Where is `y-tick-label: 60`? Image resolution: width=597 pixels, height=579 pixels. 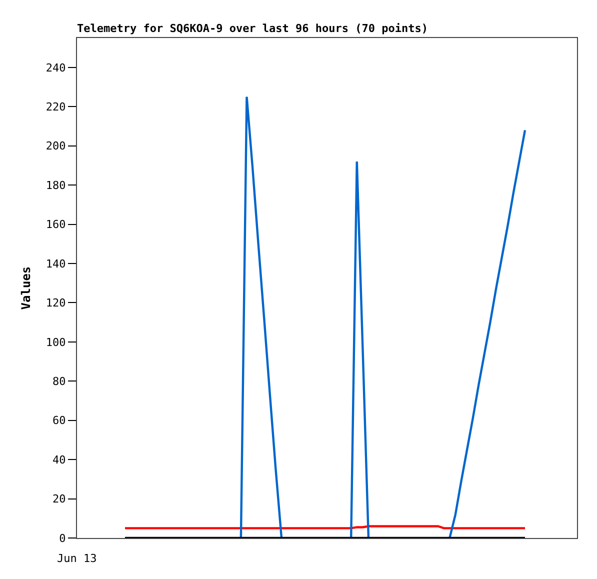
y-tick-label: 60 is located at coordinates (59, 421).